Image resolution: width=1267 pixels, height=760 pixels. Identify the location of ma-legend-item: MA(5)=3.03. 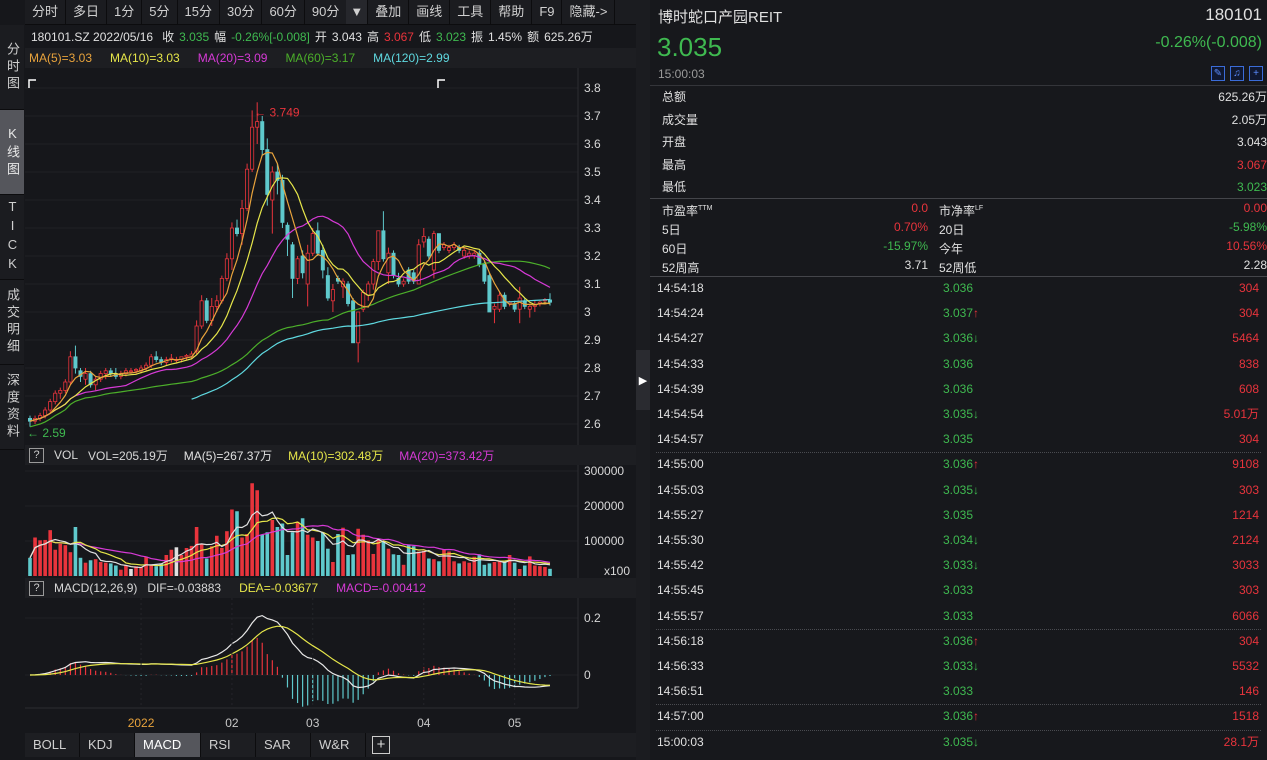
(61, 58).